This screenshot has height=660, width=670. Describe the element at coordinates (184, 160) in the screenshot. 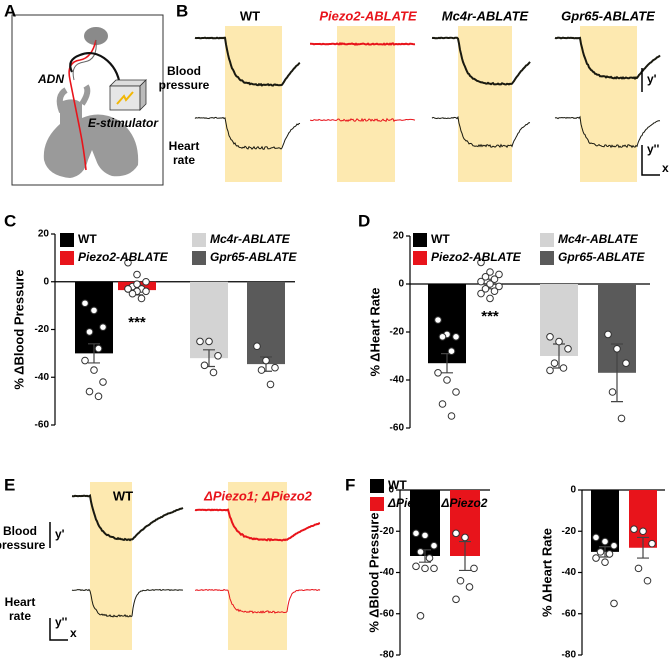

I see `row-label: rate` at that location.